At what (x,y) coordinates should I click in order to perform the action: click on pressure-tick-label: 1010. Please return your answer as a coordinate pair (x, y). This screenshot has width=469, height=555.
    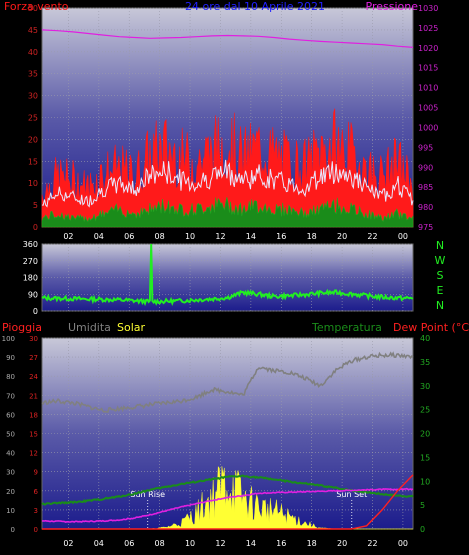
    Looking at the image, I should click on (428, 88).